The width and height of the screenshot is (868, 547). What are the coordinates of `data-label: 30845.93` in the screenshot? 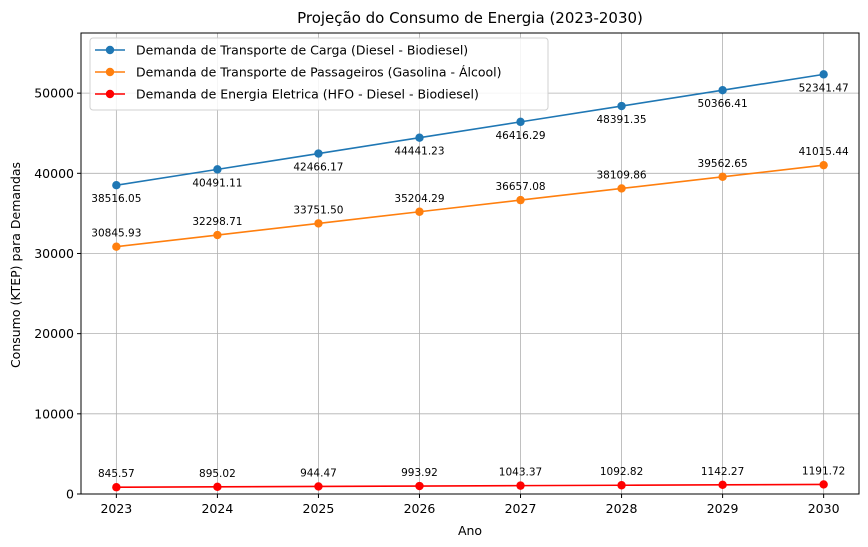 It's located at (116, 234).